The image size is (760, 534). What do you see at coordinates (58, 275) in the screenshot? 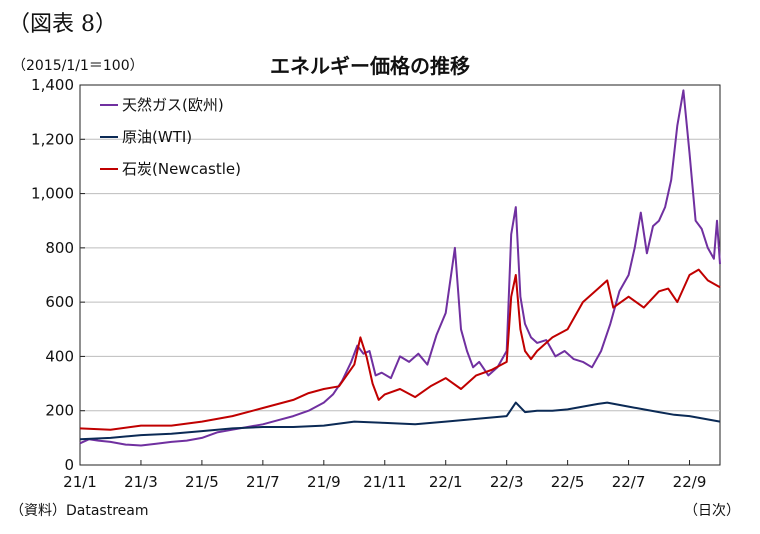
I see `y-axis-ticks: 0 200 400 600 800 1,000 1,200 1,400` at bounding box center [58, 275].